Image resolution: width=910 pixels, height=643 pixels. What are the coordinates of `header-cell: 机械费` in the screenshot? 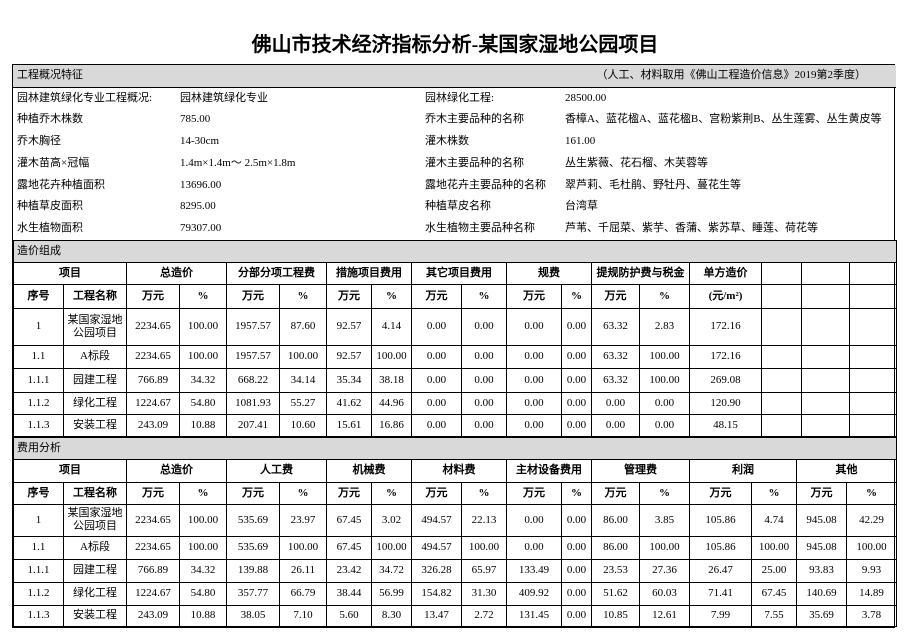 It's located at (369, 470).